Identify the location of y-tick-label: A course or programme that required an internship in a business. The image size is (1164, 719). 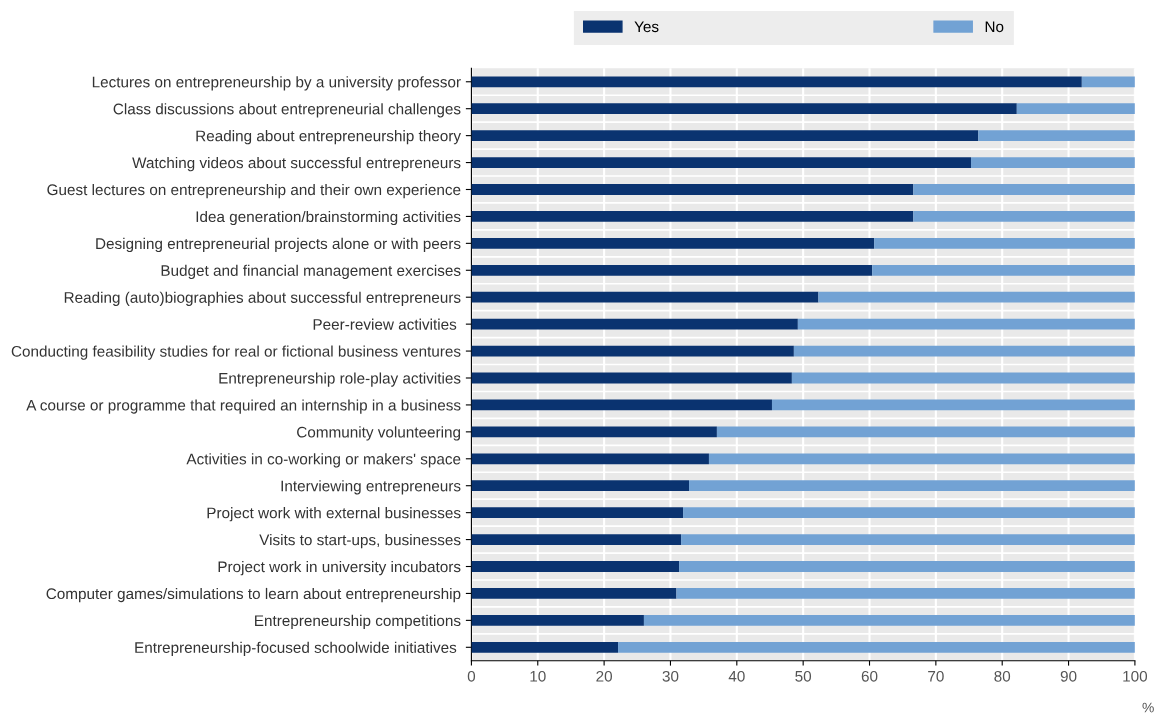
(243, 406).